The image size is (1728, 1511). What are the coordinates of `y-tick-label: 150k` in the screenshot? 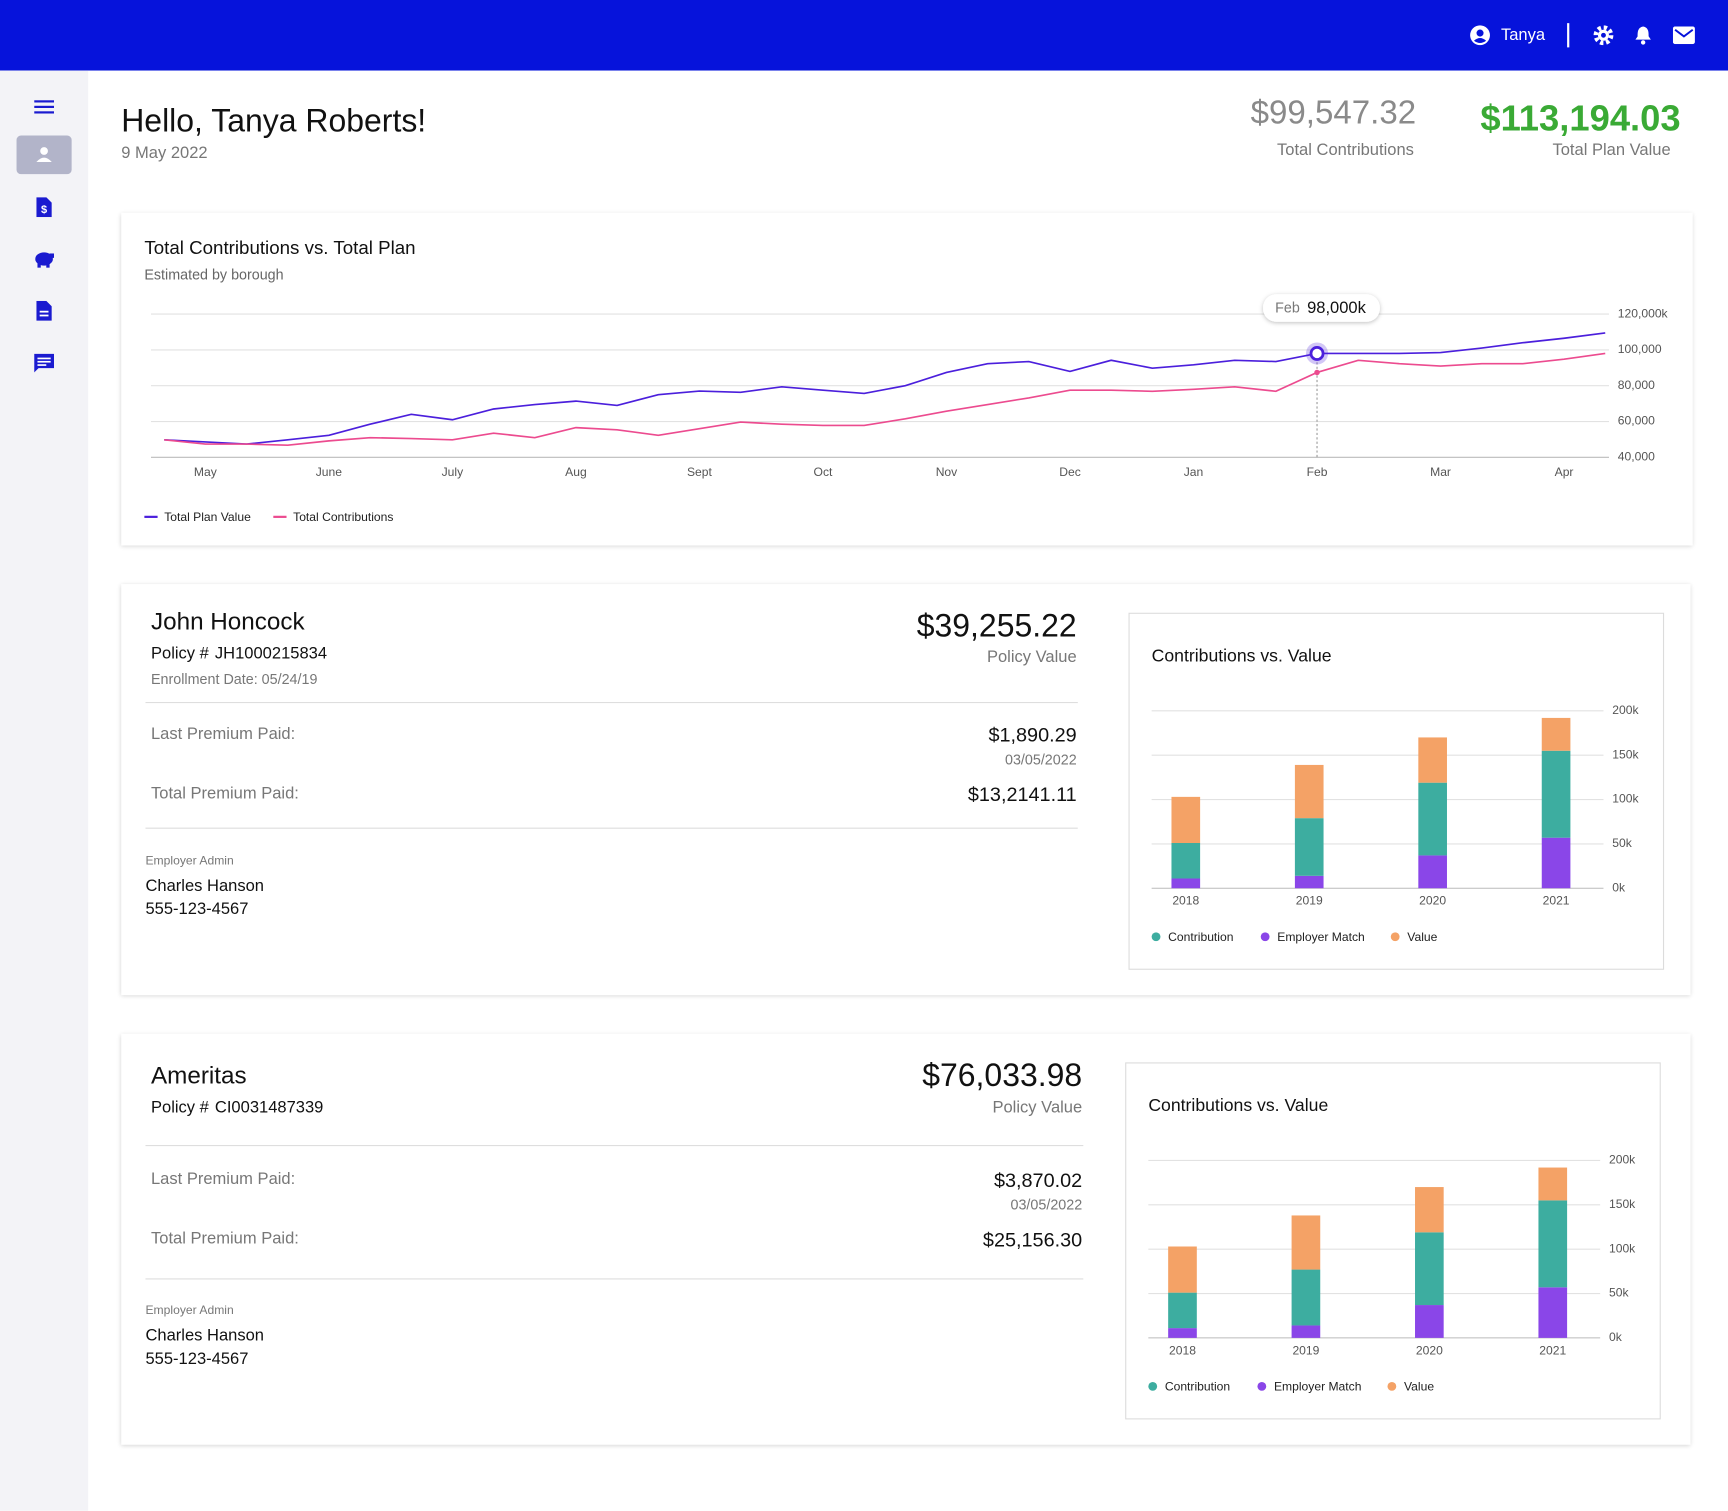 It's located at (1622, 1204).